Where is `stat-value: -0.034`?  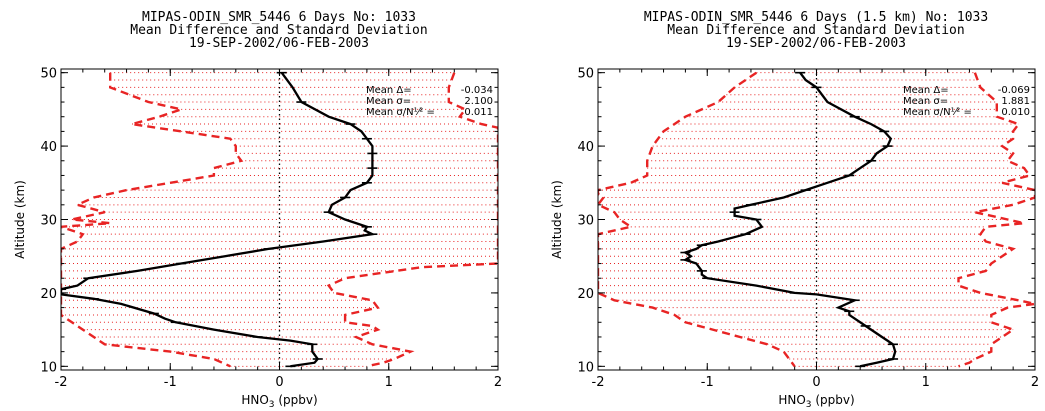 stat-value: -0.034 is located at coordinates (477, 90).